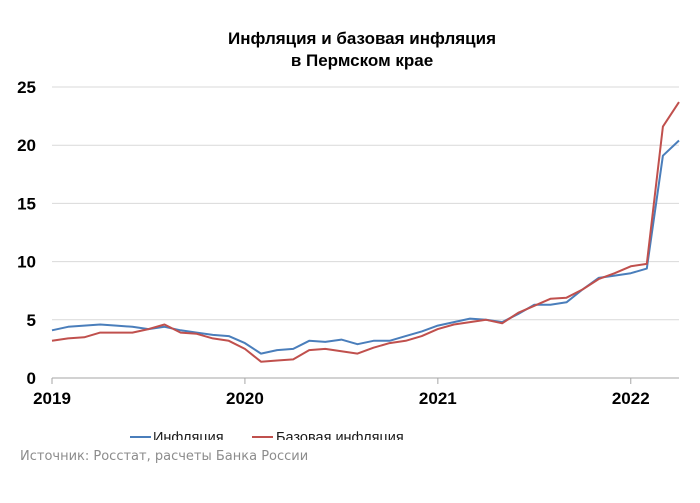 The image size is (700, 503). What do you see at coordinates (31, 320) in the screenshot?
I see `y-tick-label: 5` at bounding box center [31, 320].